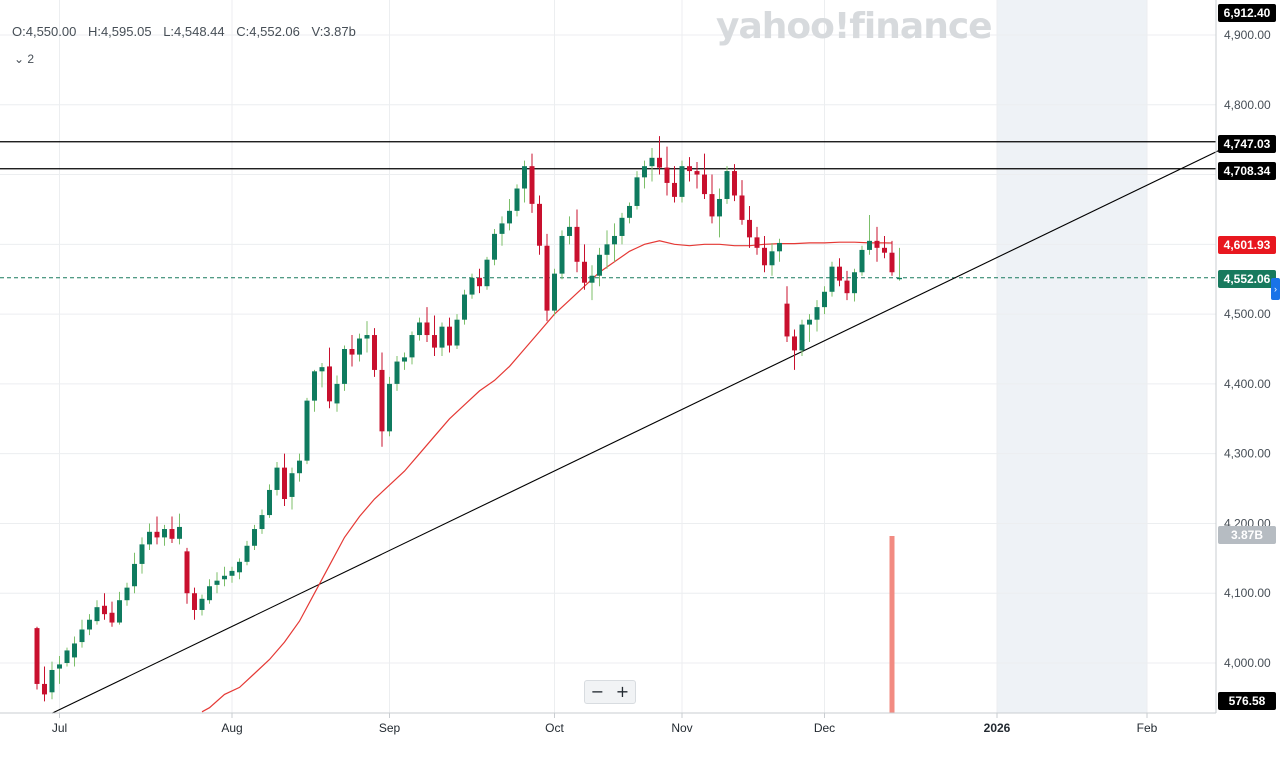  I want to click on axis-scroll-handle: ›, so click(1275, 289).